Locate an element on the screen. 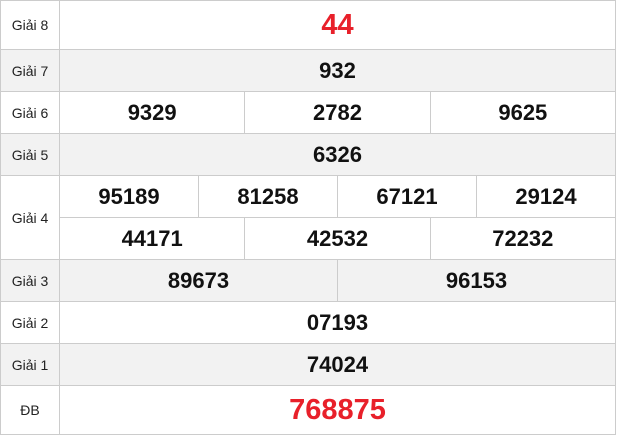 The height and width of the screenshot is (436, 617). prize-number: 6326 is located at coordinates (337, 154).